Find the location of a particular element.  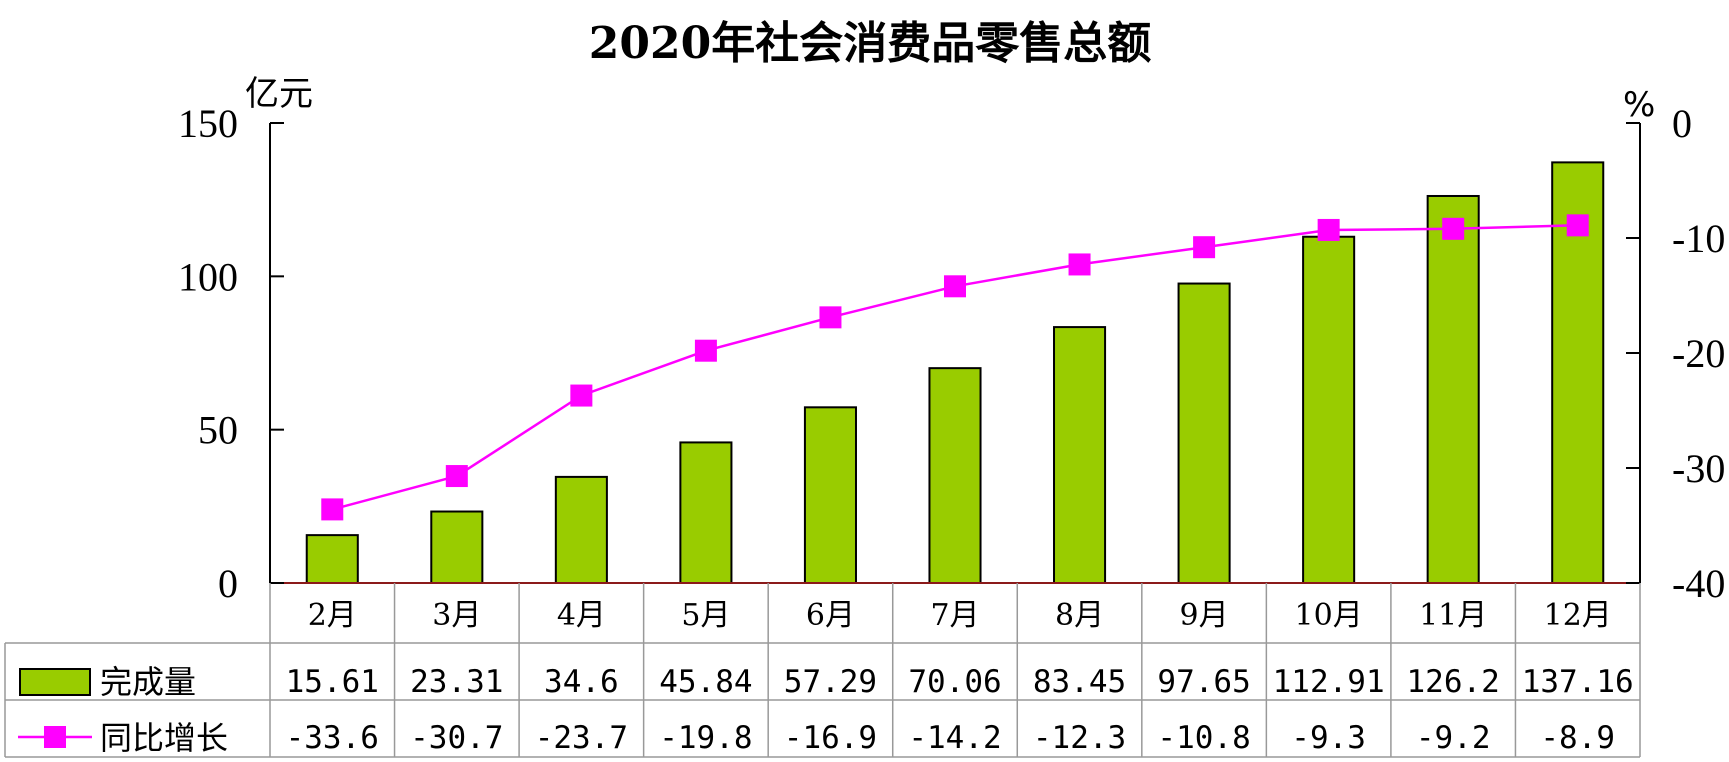

legend-label-bars: 完成量 is located at coordinates (148, 682).